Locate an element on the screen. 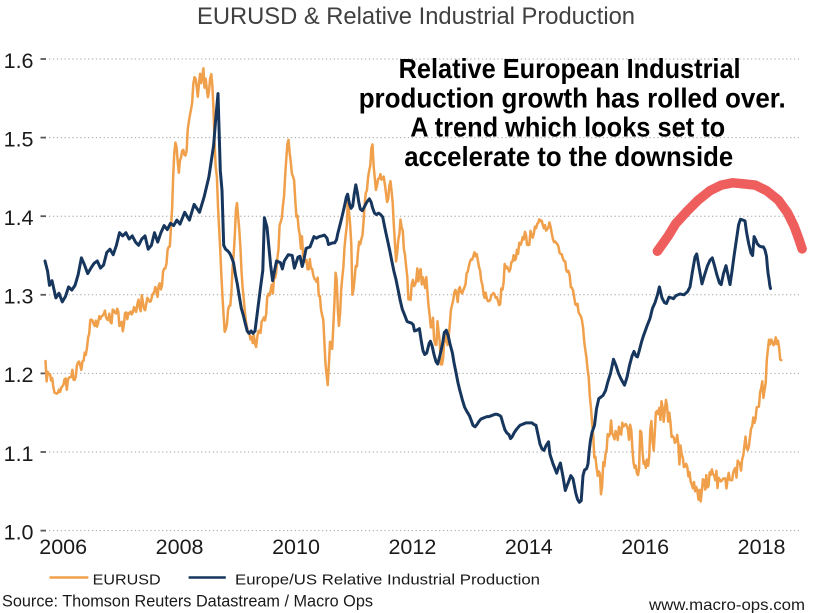 The image size is (816, 613). svg-text: 2010 is located at coordinates (296, 547).